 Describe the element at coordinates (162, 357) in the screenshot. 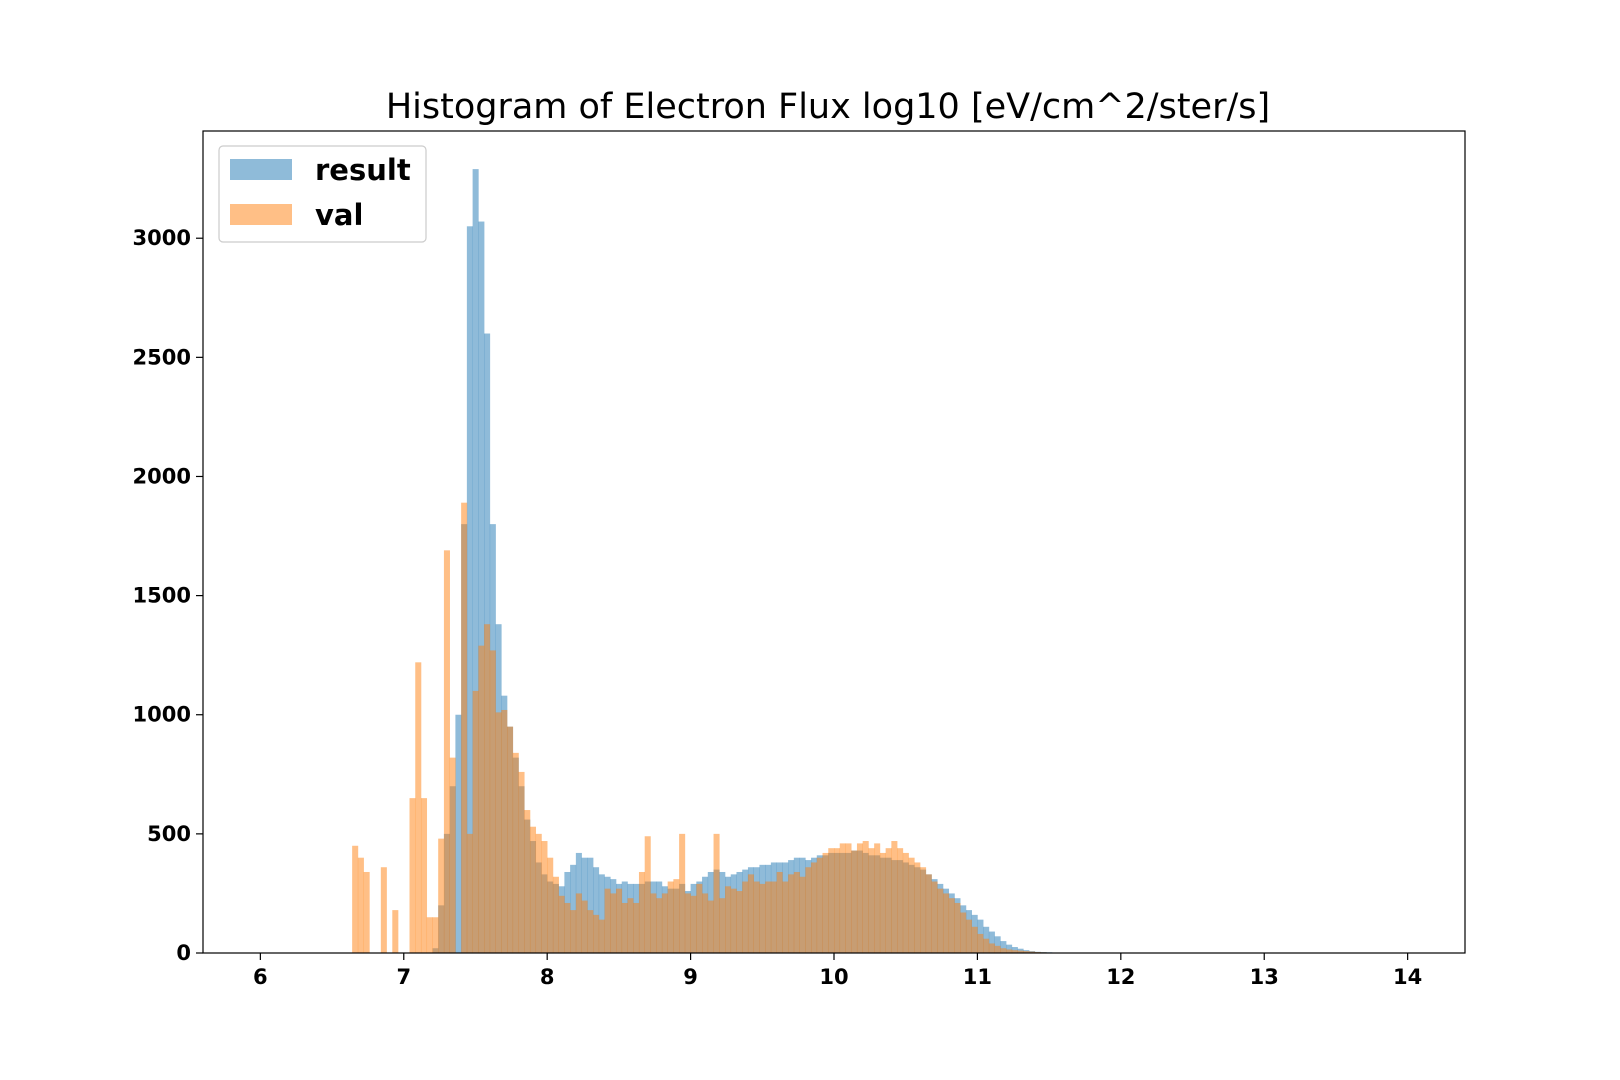

I see `y-tick-label: 2500` at that location.